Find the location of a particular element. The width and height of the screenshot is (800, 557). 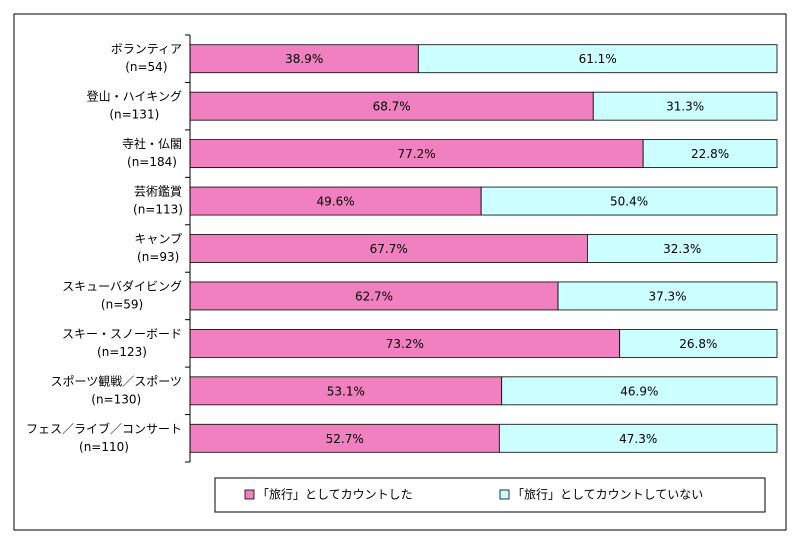

bar-value-label: 32.3% is located at coordinates (682, 249).